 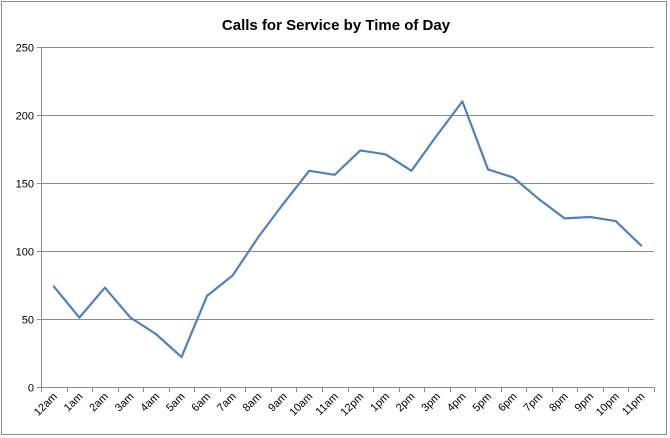 What do you see at coordinates (326, 404) in the screenshot?
I see `x-tick-label: 11am` at bounding box center [326, 404].